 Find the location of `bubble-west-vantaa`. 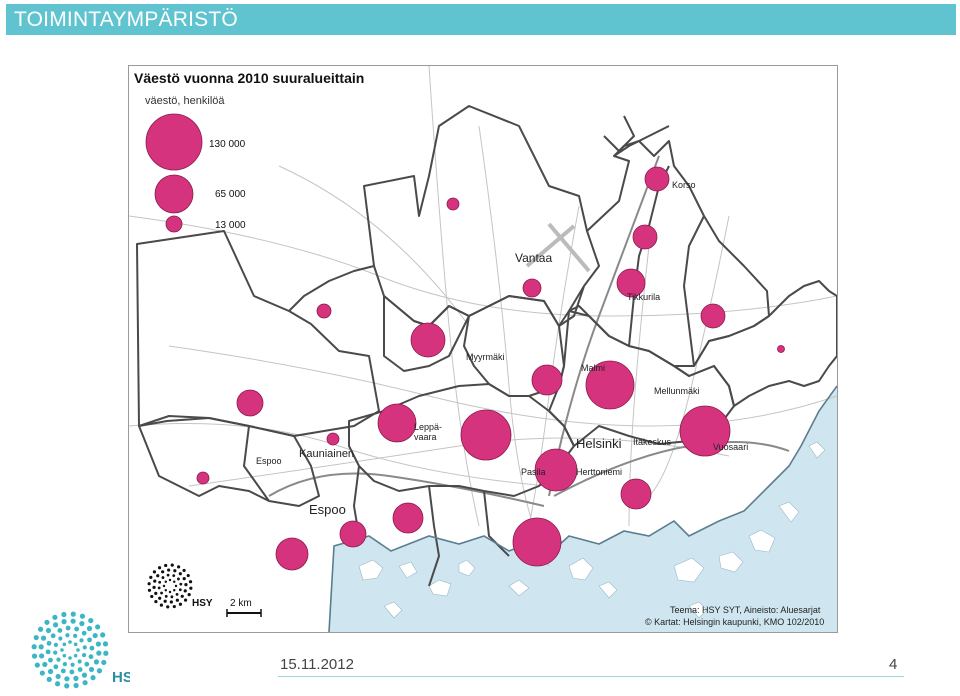

bubble-west-vantaa is located at coordinates (324, 311).